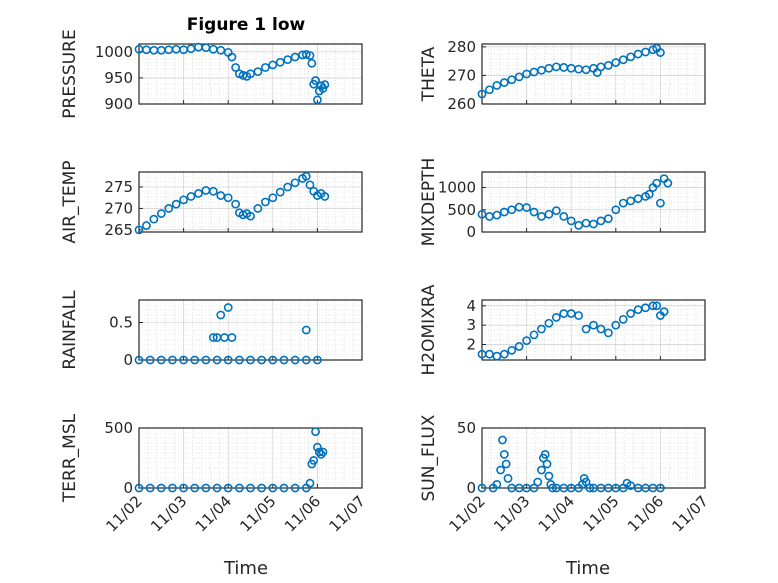 This screenshot has height=583, width=778. I want to click on y-tick-label: 1000, so click(114, 52).